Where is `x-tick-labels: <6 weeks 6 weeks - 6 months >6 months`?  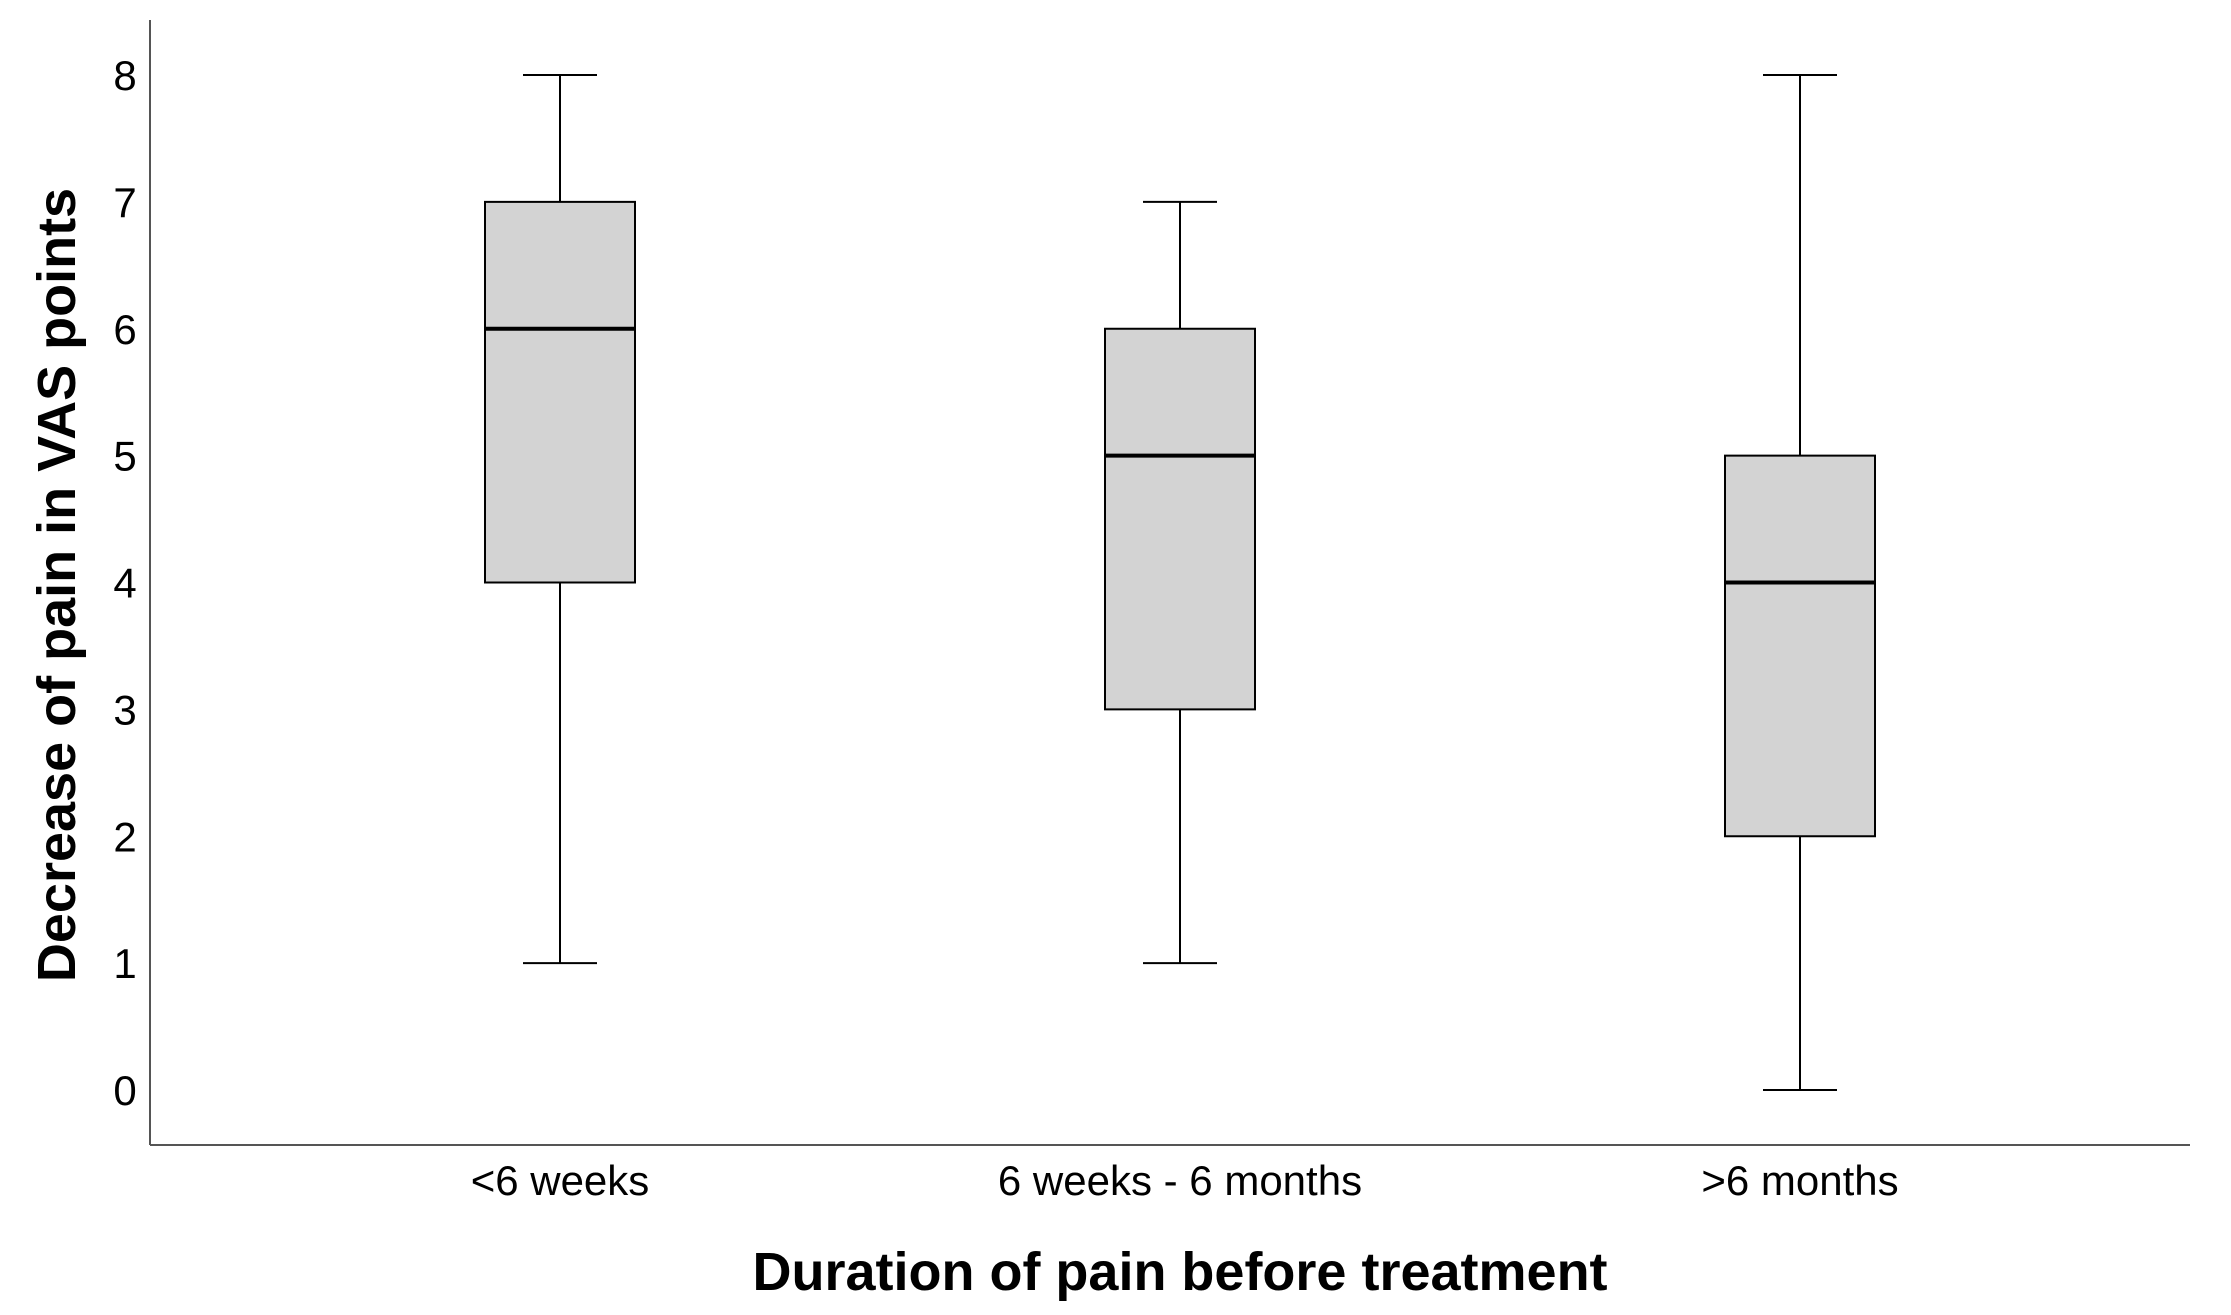
x-tick-labels: <6 weeks 6 weeks - 6 months >6 months is located at coordinates (1185, 1180).